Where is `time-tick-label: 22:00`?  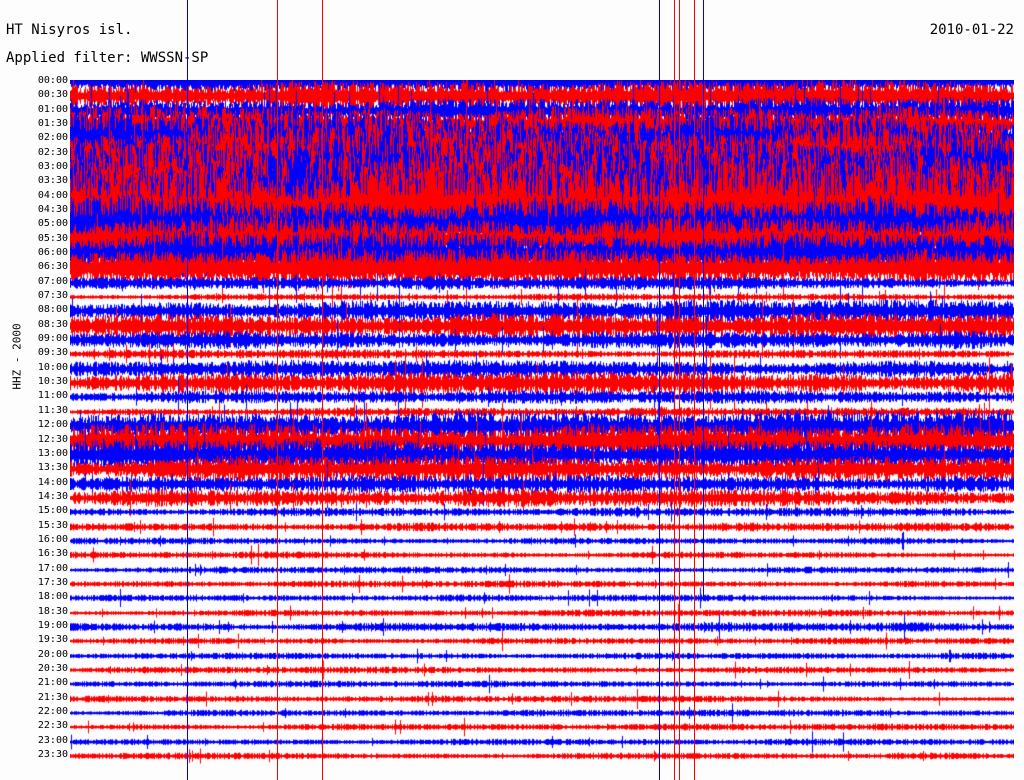
time-tick-label: 22:00 is located at coordinates (52, 711).